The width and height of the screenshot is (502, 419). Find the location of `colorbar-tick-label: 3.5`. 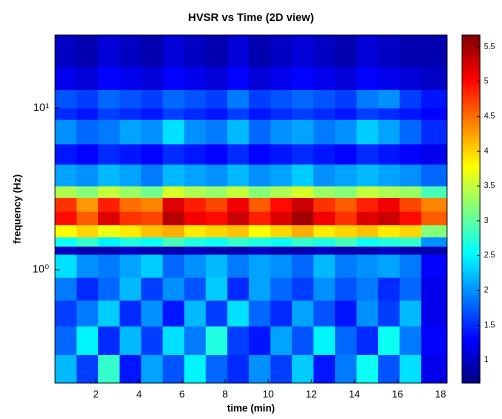

colorbar-tick-label: 3.5 is located at coordinates (490, 185).